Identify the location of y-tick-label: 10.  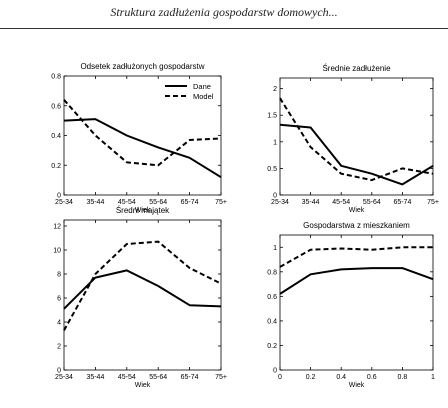
(57, 251).